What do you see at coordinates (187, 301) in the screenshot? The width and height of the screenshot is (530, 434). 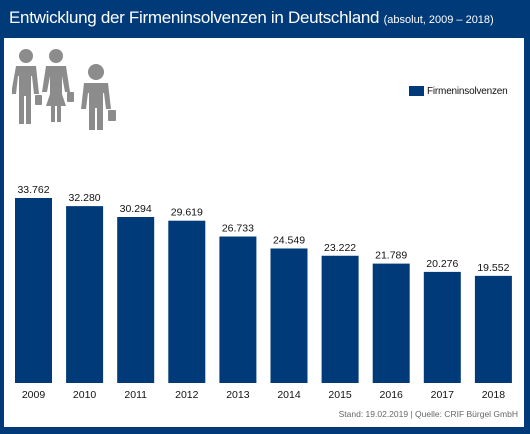 I see `bar-2012` at bounding box center [187, 301].